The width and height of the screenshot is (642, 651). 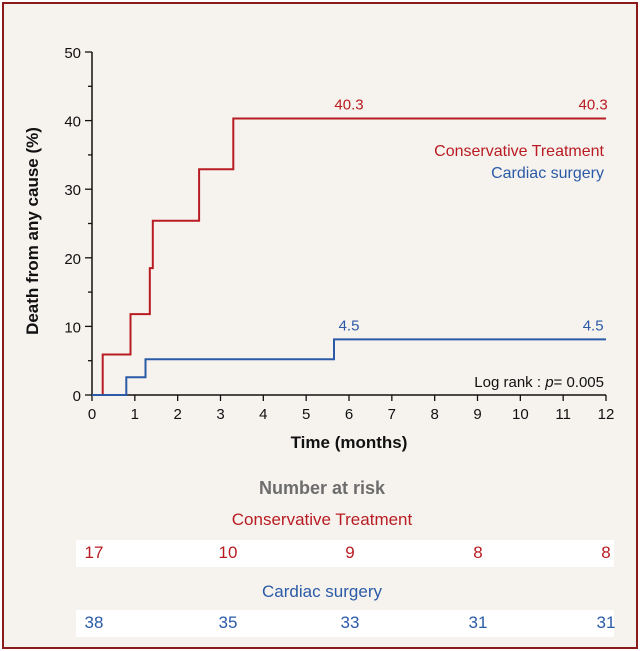 What do you see at coordinates (306, 414) in the screenshot?
I see `x-tick-label: 5` at bounding box center [306, 414].